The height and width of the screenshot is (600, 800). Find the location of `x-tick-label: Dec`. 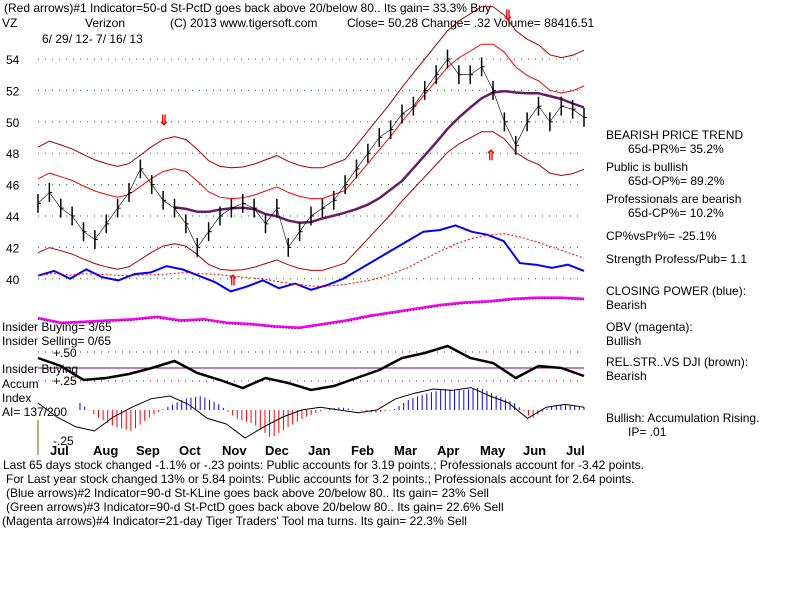

x-tick-label: Dec is located at coordinates (277, 450).